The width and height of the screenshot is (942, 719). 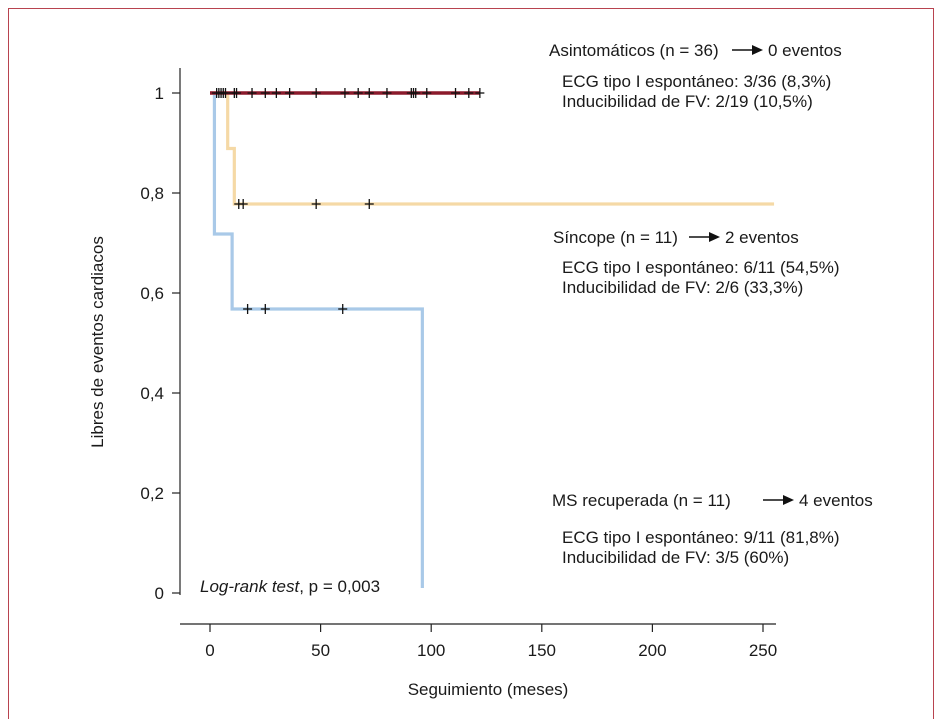 What do you see at coordinates (209, 650) in the screenshot?
I see `x-tick-label-0: 0` at bounding box center [209, 650].